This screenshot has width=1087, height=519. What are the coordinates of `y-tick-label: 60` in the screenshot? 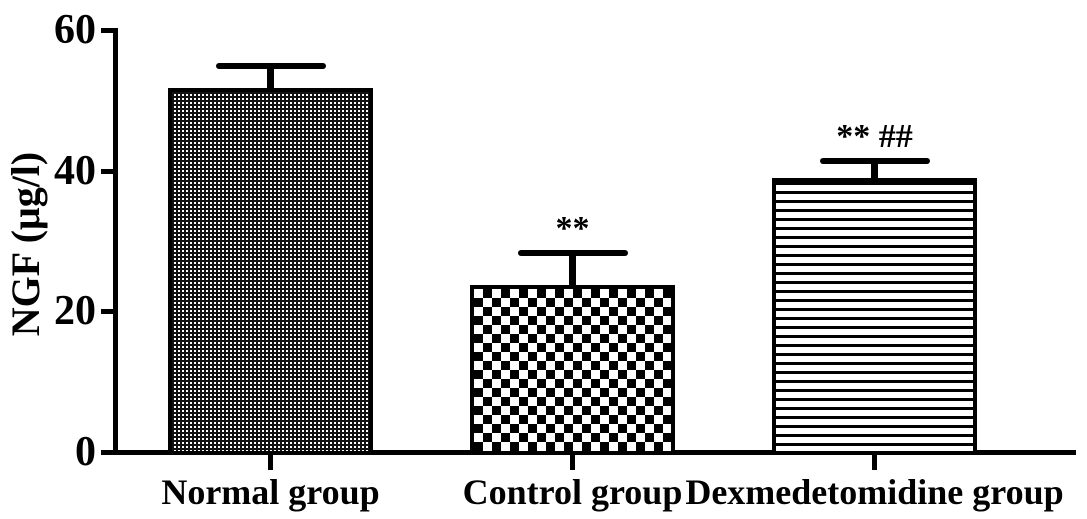 It's located at (75, 30).